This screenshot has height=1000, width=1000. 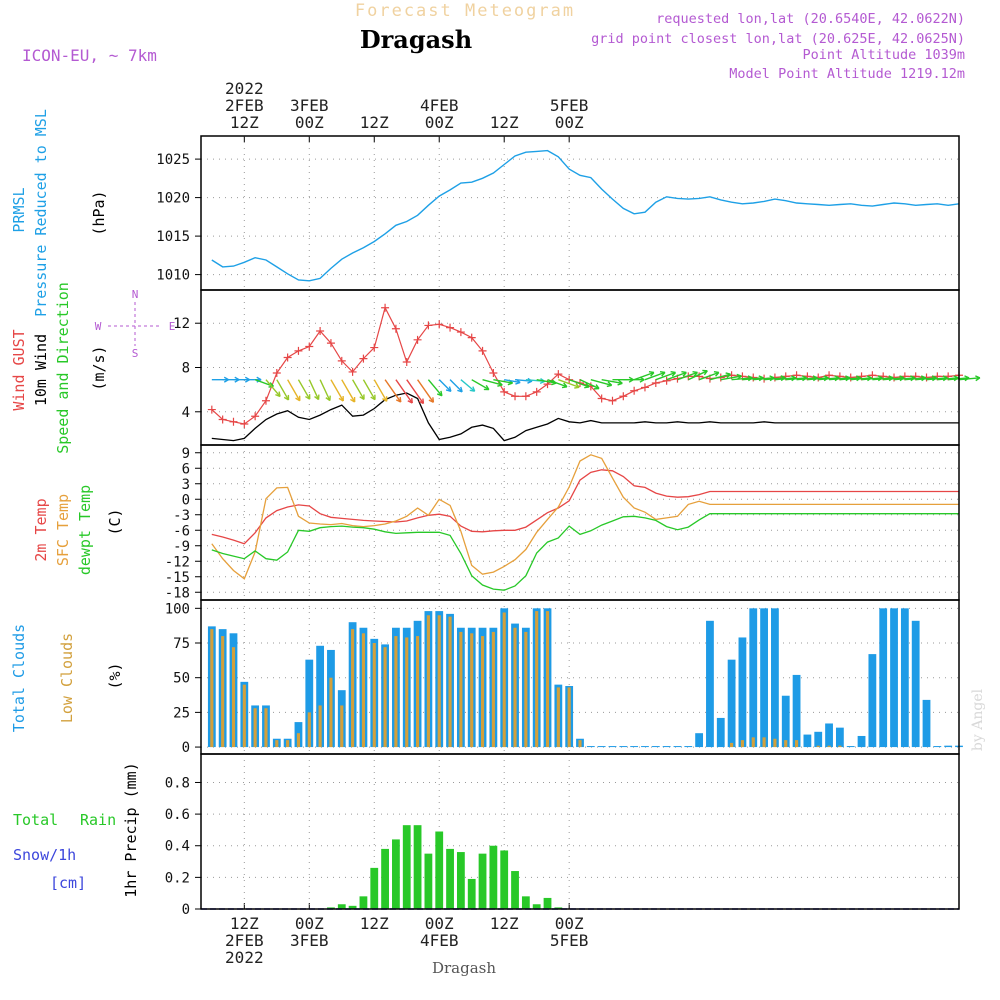 What do you see at coordinates (439, 923) in the screenshot?
I see `bottom-time-label: 00Z` at bounding box center [439, 923].